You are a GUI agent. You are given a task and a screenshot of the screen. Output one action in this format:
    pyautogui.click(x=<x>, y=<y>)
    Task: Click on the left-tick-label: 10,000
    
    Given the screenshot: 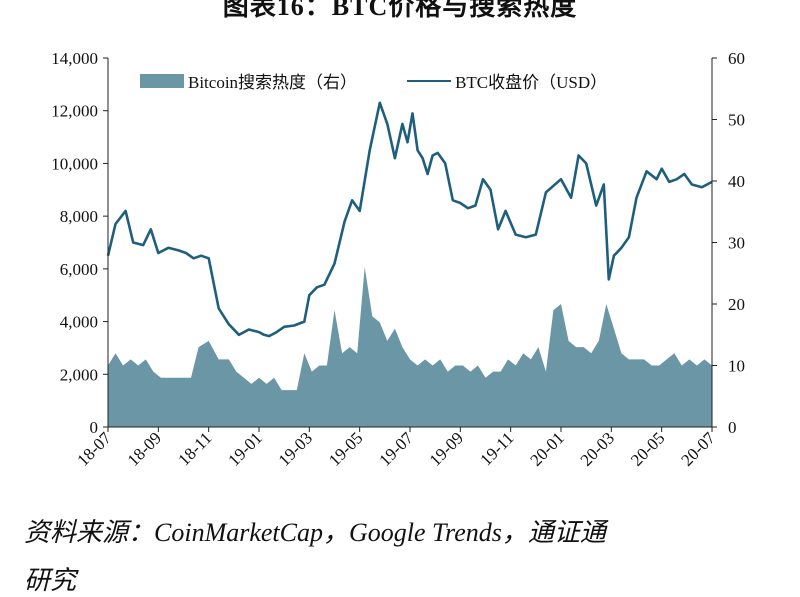 What is the action you would take?
    pyautogui.click(x=74, y=163)
    